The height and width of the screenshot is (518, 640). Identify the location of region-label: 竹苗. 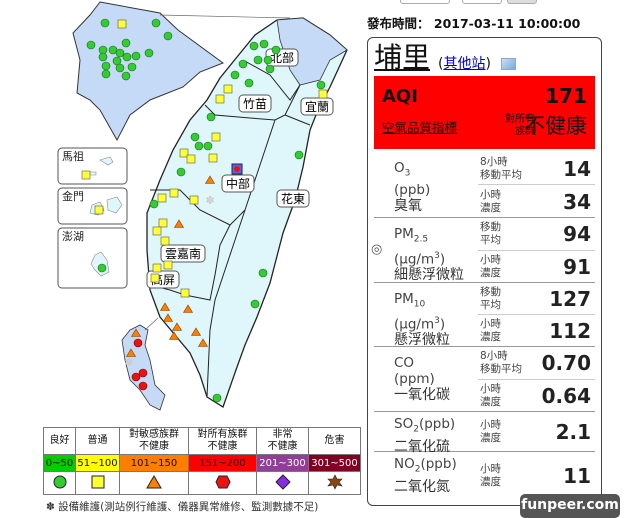
(255, 104).